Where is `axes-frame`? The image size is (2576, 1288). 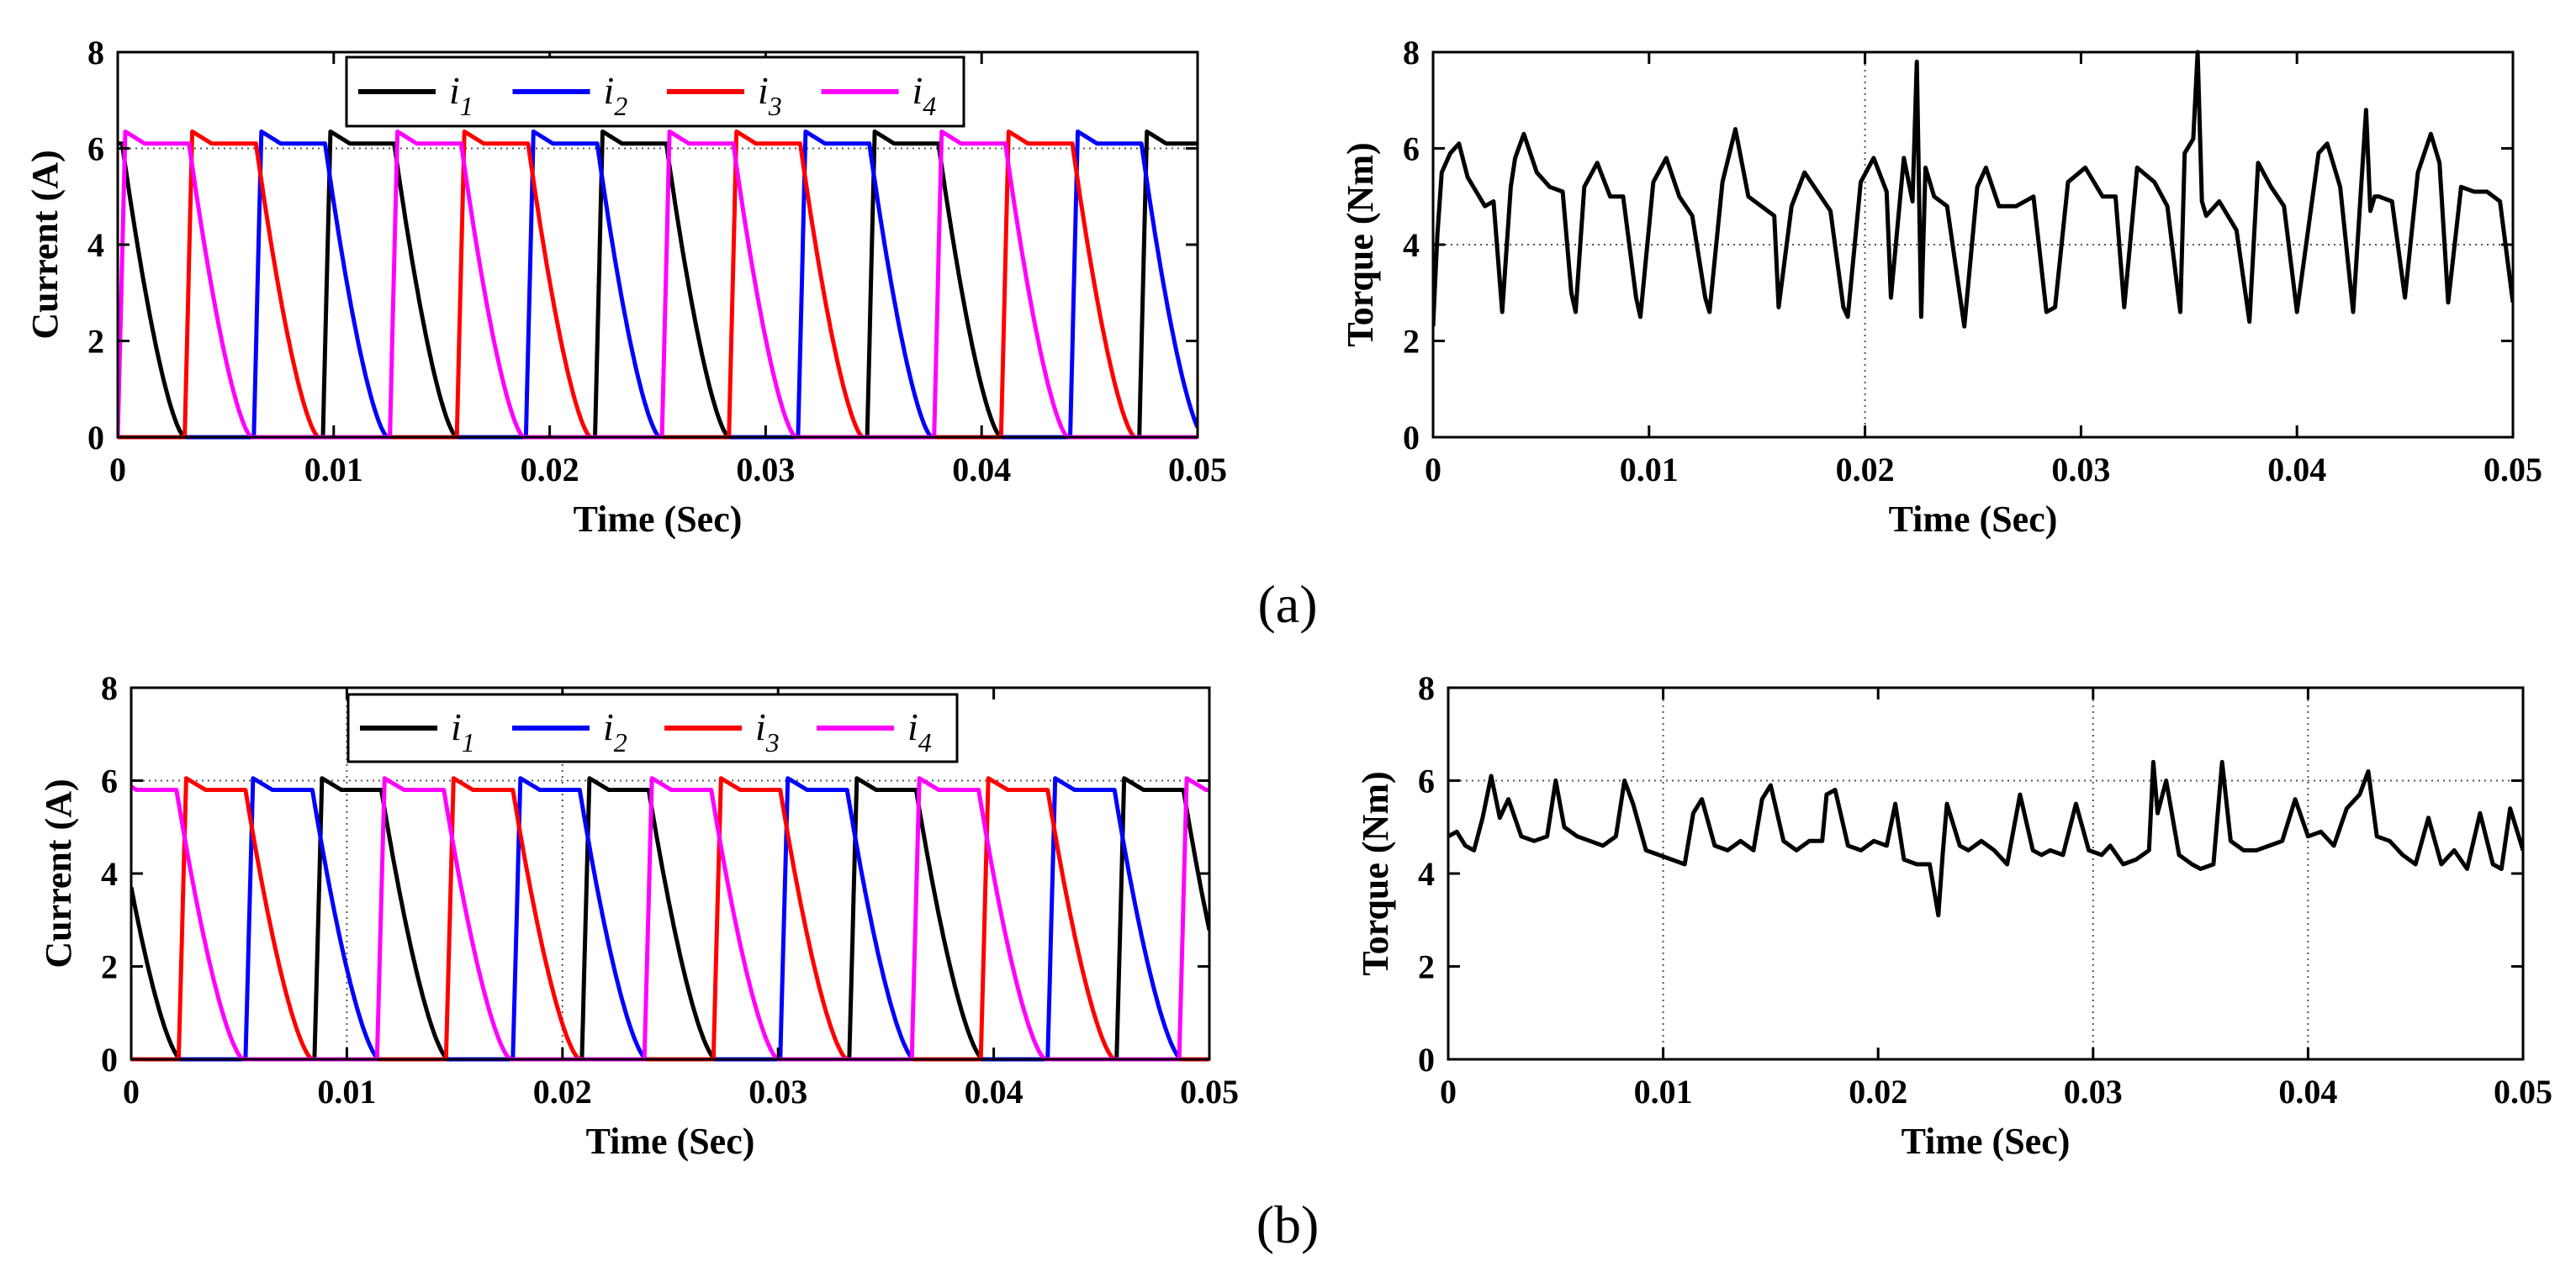 axes-frame is located at coordinates (1986, 873).